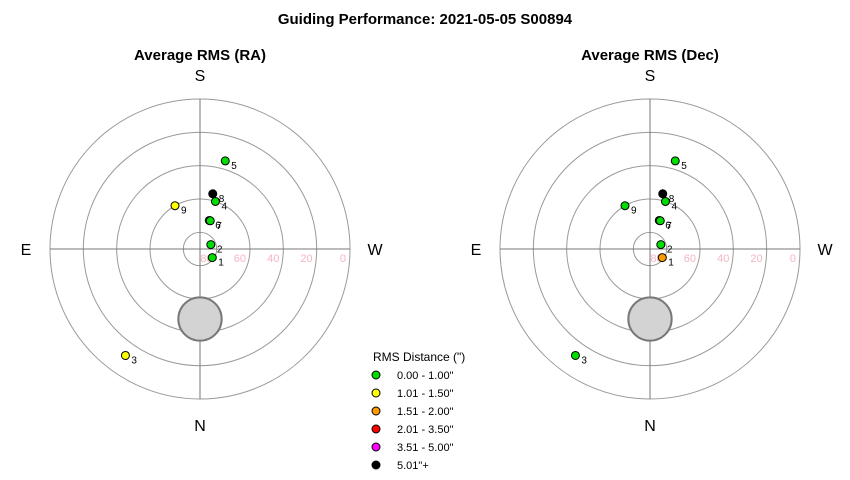 Image resolution: width=850 pixels, height=480 pixels. What do you see at coordinates (684, 166) in the screenshot?
I see `dec-data-point-label: 5` at bounding box center [684, 166].